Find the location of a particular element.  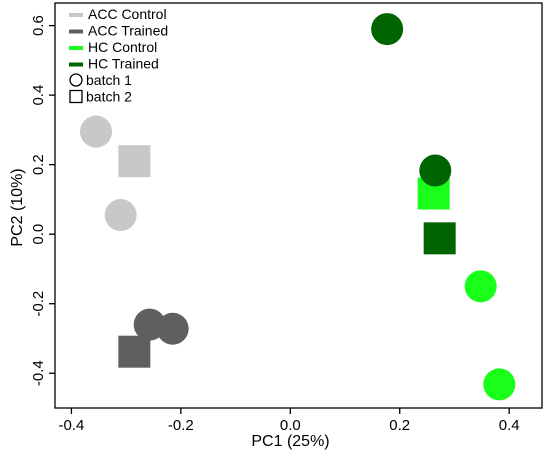

x-tick-label: 0.0 is located at coordinates (290, 425).